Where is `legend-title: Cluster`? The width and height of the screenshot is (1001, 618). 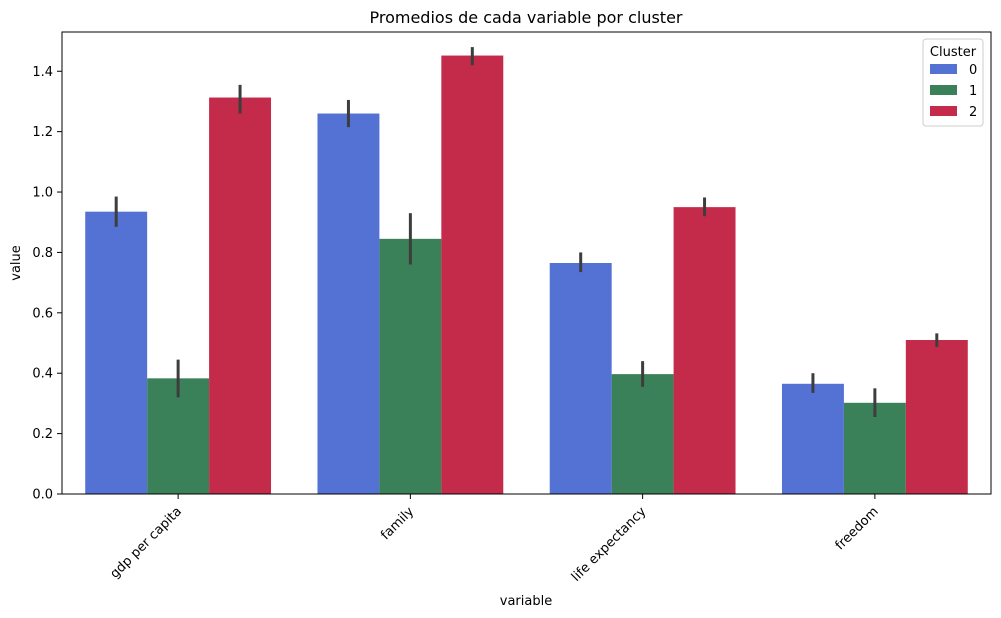
legend-title: Cluster is located at coordinates (953, 52).